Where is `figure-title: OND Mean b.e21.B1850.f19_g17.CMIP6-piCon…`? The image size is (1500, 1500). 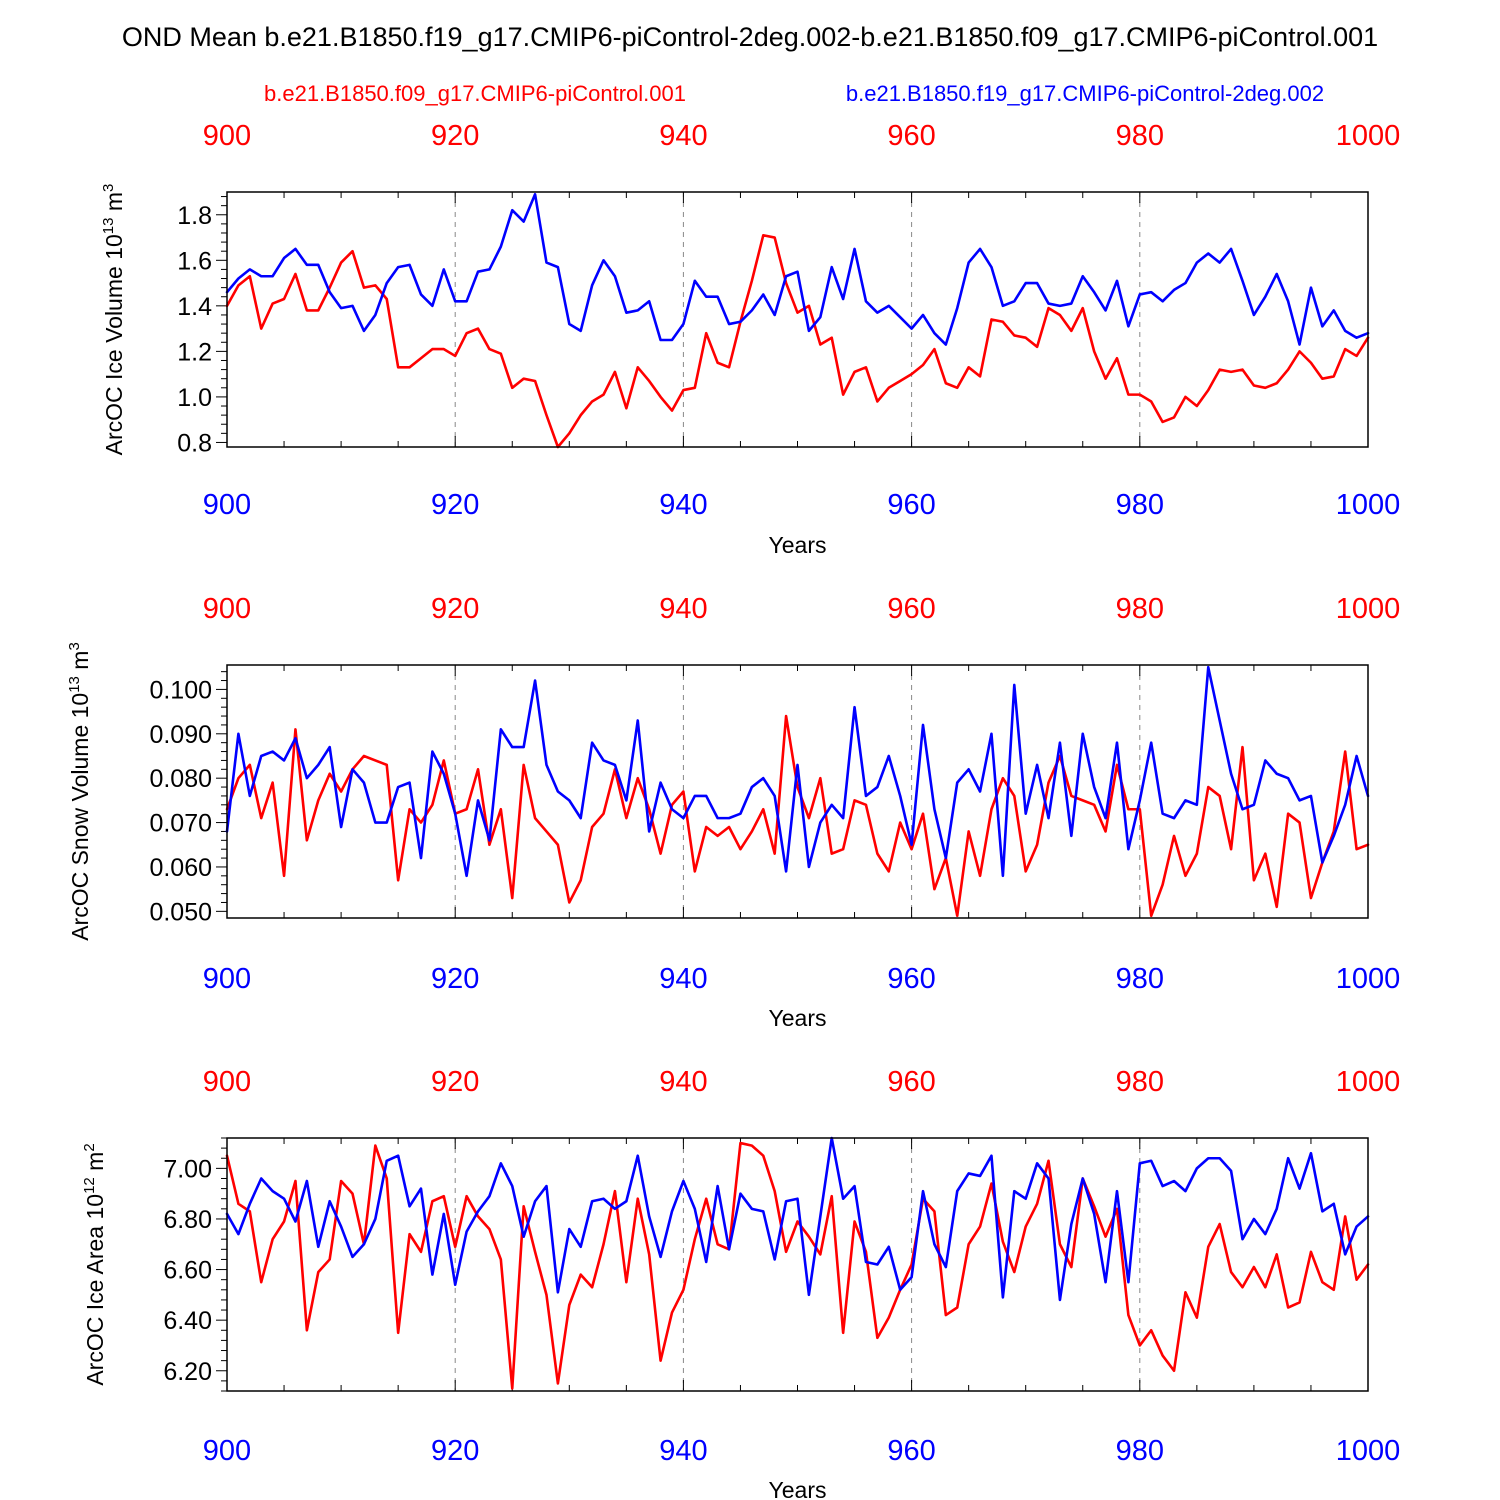 figure-title: OND Mean b.e21.B1850.f19_g17.CMIP6-piCon… is located at coordinates (750, 37).